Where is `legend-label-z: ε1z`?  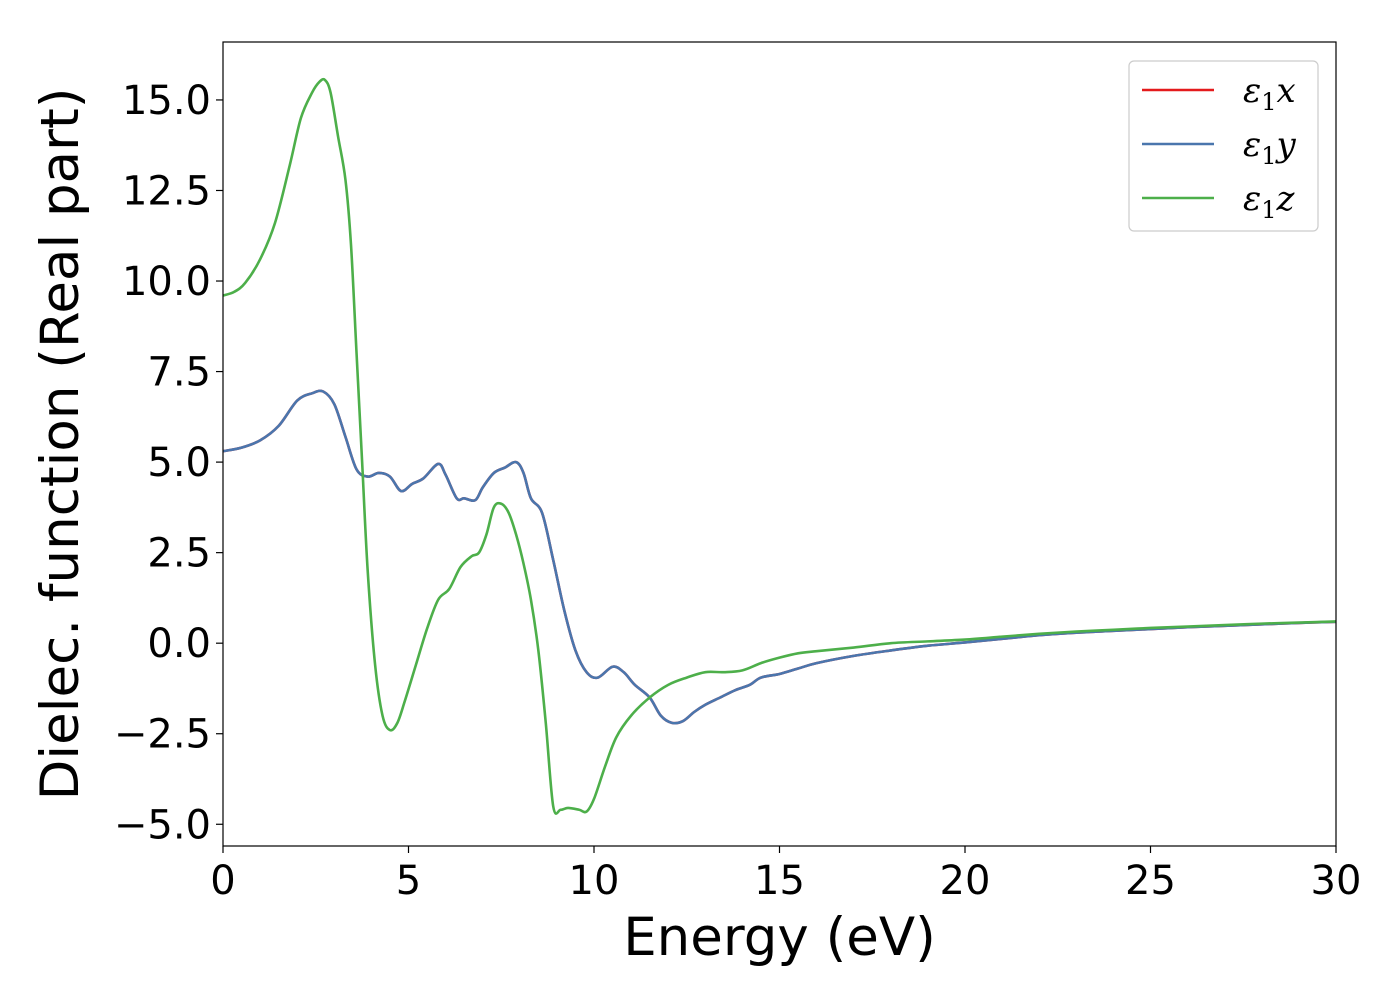 legend-label-z: ε1z is located at coordinates (1269, 201).